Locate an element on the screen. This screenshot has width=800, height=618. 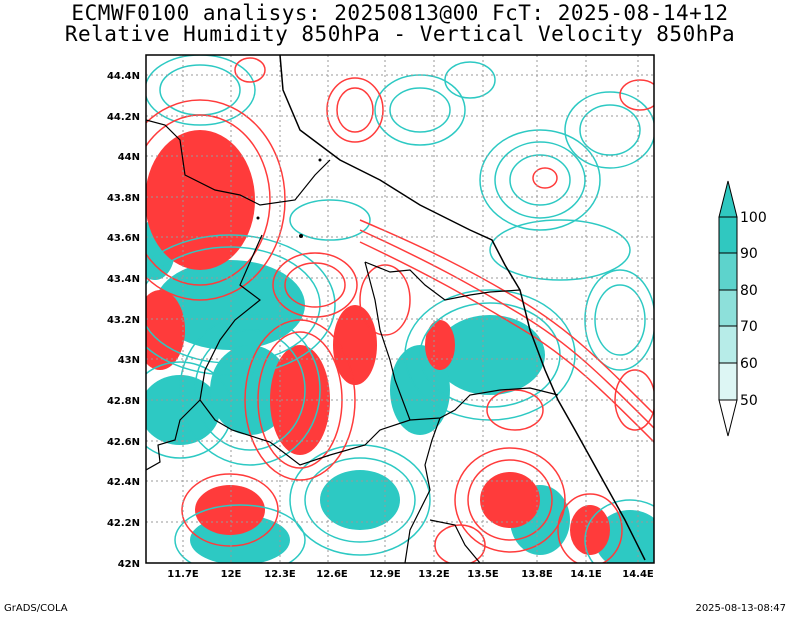
colorbar-label: 50 is located at coordinates (749, 401).